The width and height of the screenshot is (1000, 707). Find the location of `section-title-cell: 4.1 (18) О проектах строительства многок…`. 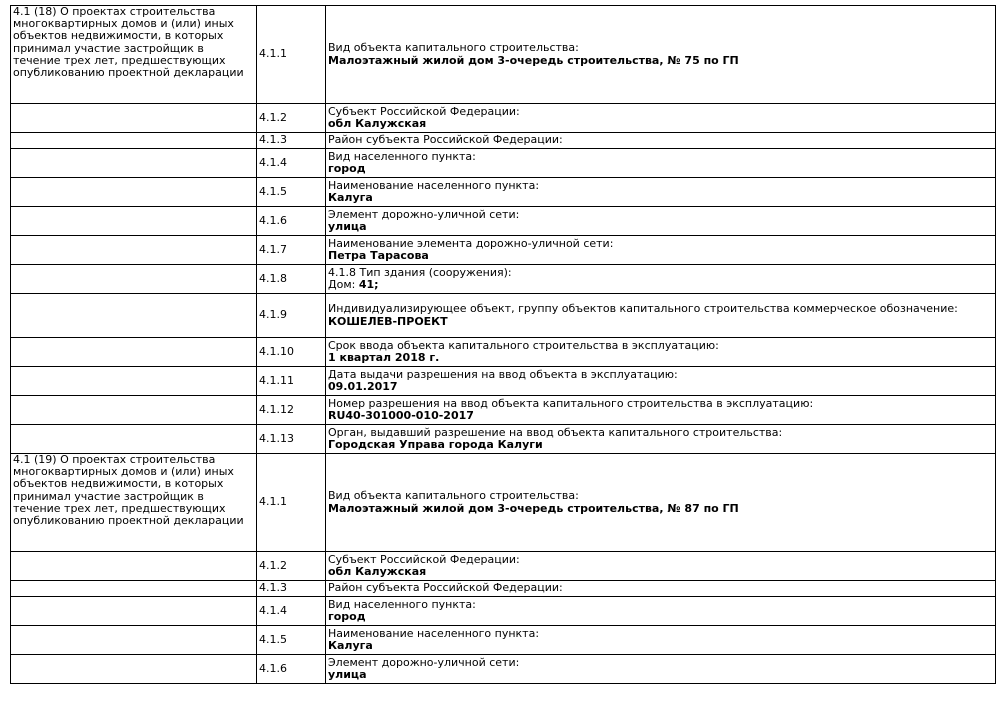

section-title-cell: 4.1 (18) О проектах строительства многок… is located at coordinates (133, 54).